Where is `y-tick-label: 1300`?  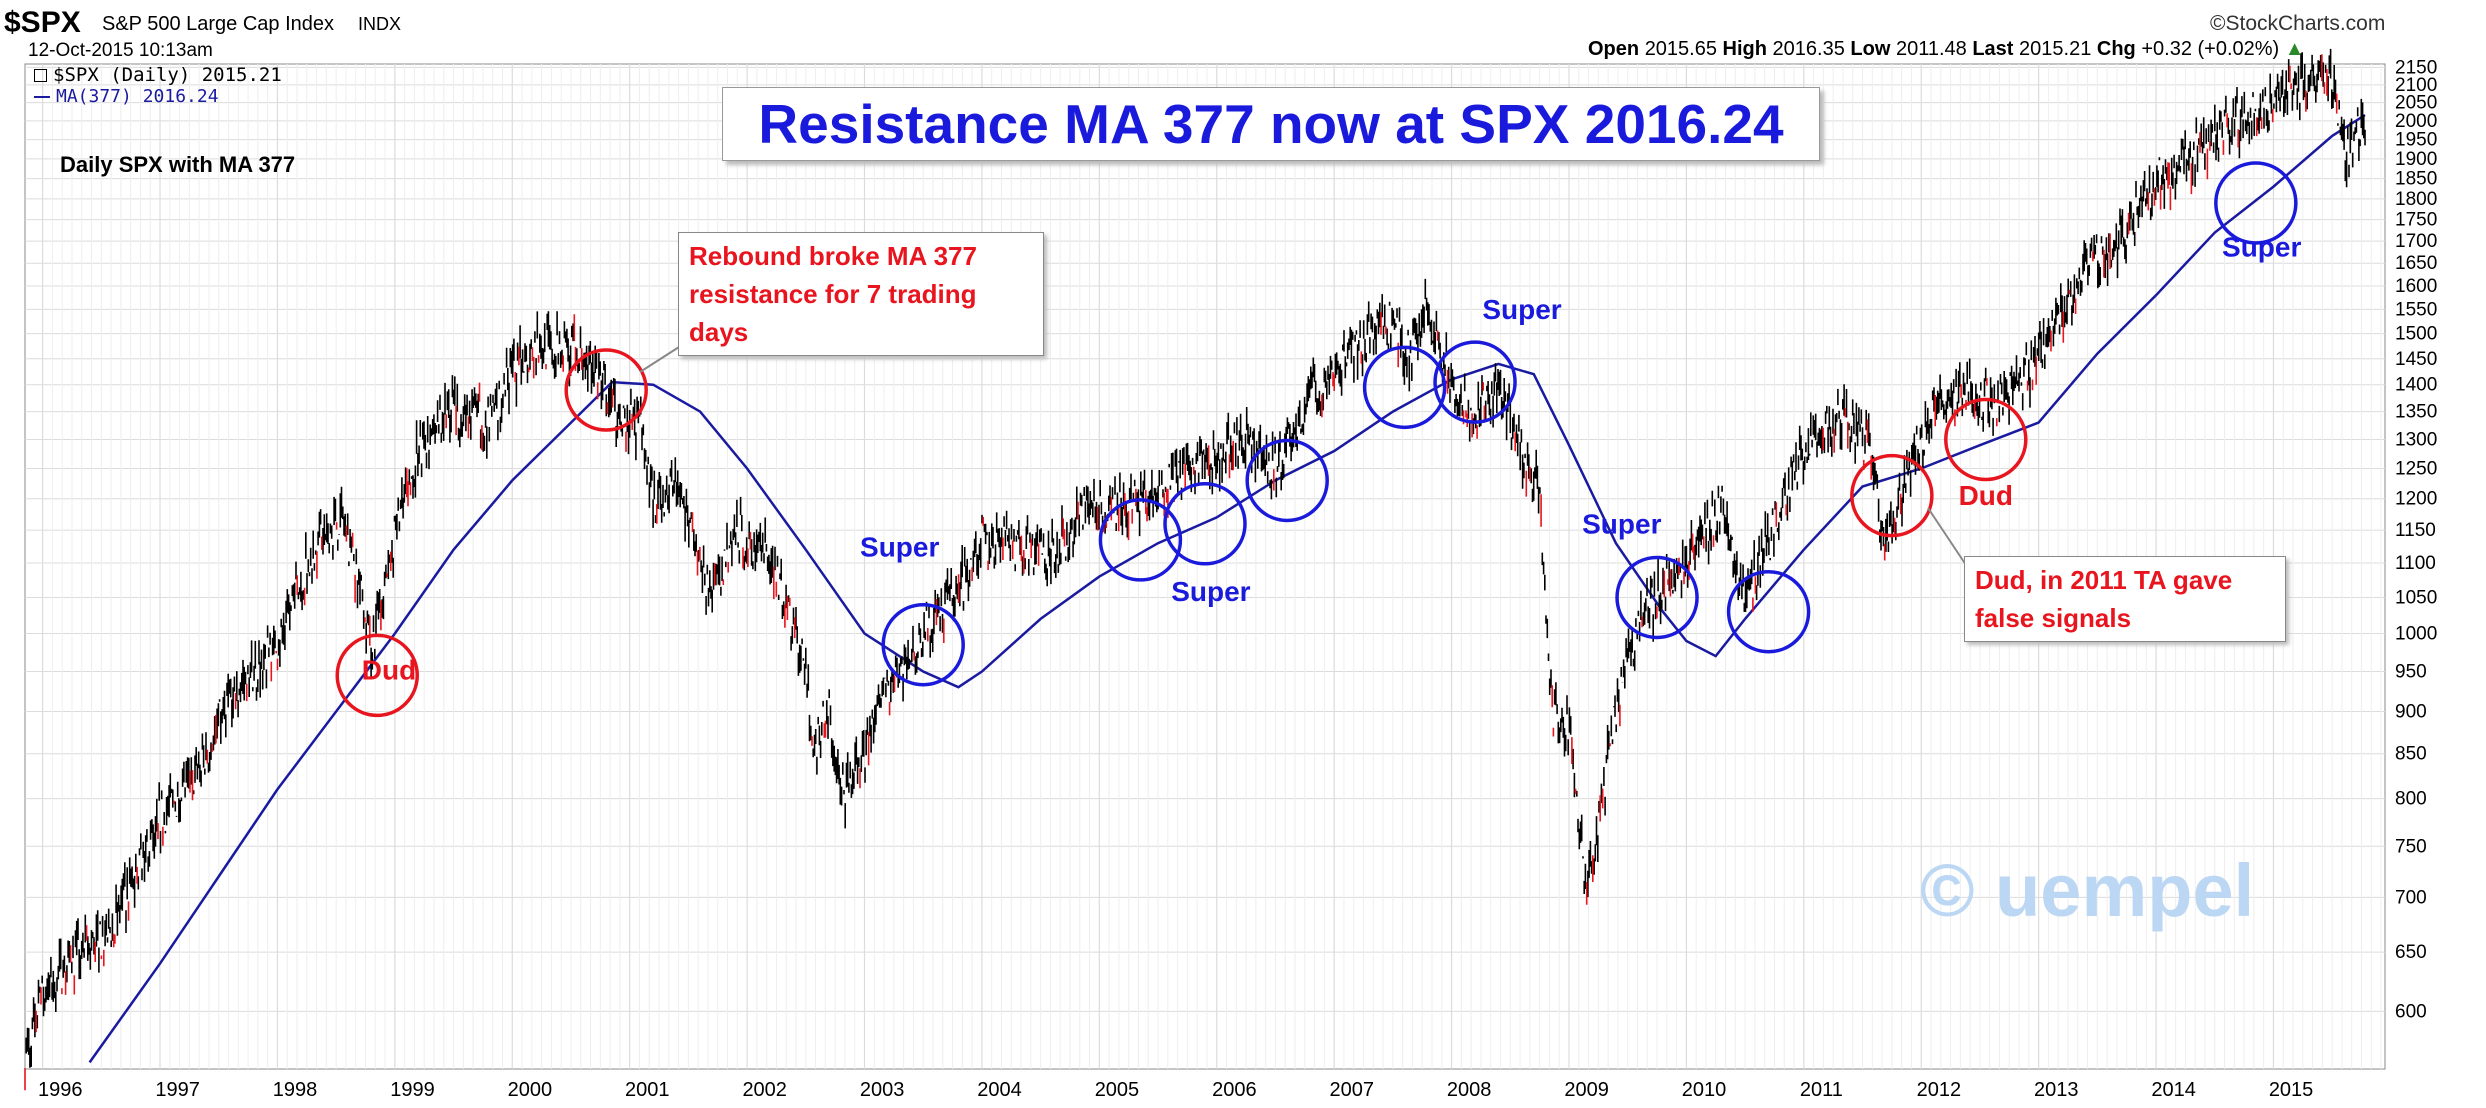 y-tick-label: 1300 is located at coordinates (2416, 440).